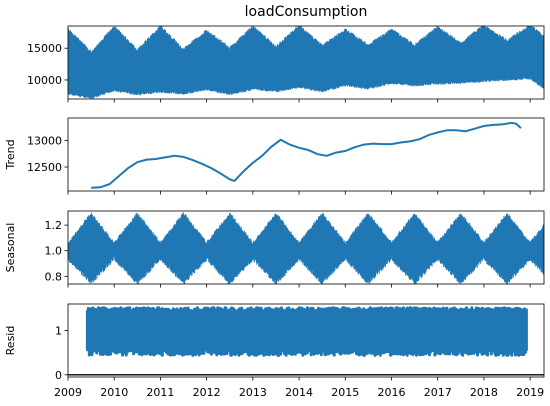 This screenshot has height=406, width=550. Describe the element at coordinates (44, 48) in the screenshot. I see `y-tick-label: 15000` at that location.